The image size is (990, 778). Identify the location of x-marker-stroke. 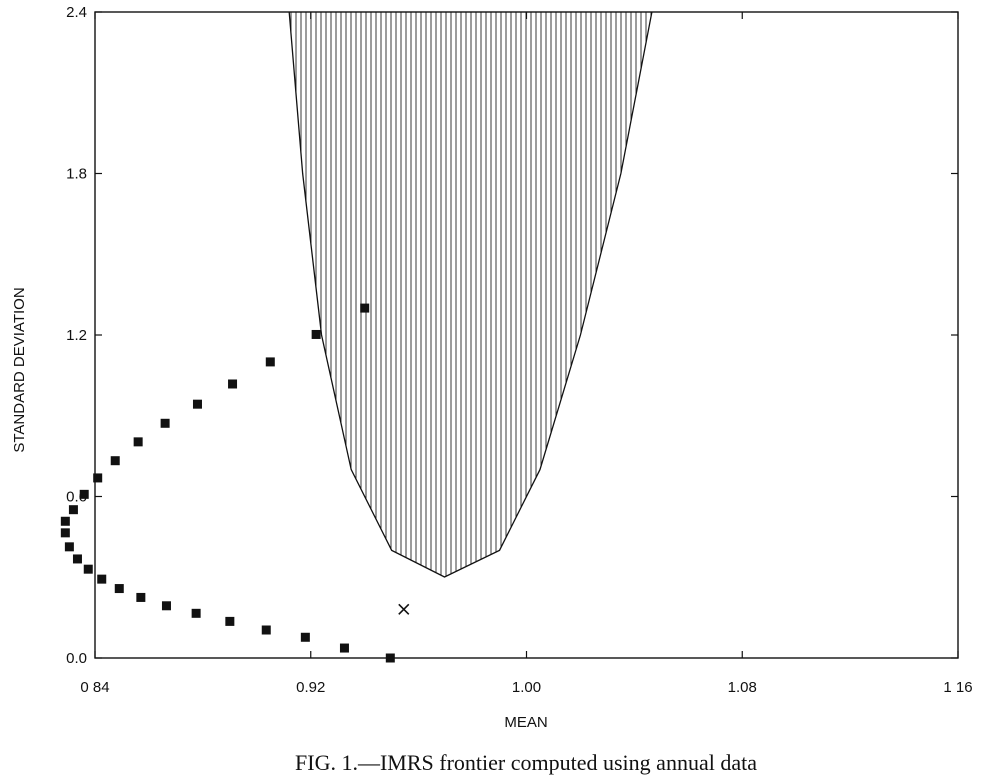
(404, 609).